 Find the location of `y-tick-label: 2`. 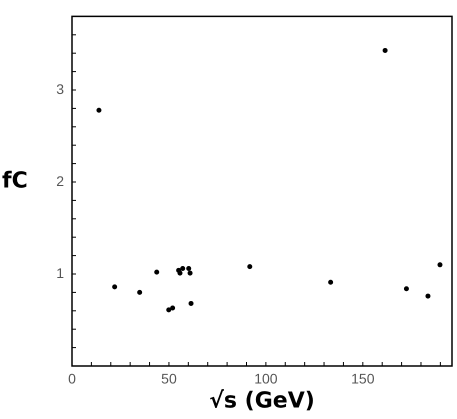

y-tick-label: 2 is located at coordinates (60, 180).